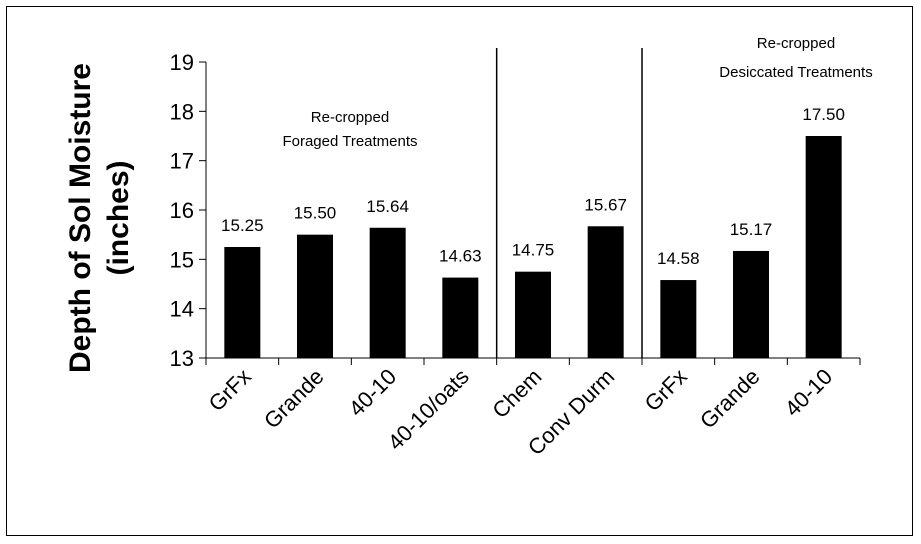  Describe the element at coordinates (315, 213) in the screenshot. I see `data-label: 15.50` at that location.